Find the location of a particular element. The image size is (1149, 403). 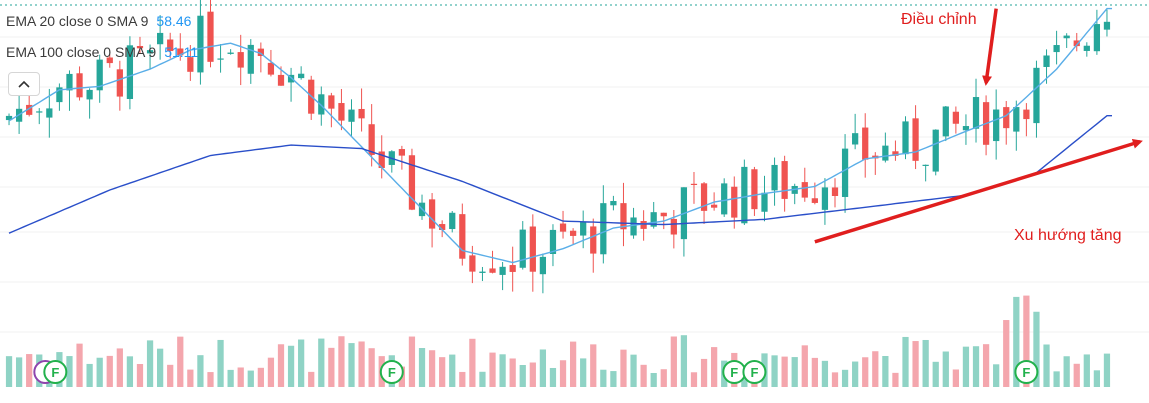

event-ring is located at coordinates (1026, 372).